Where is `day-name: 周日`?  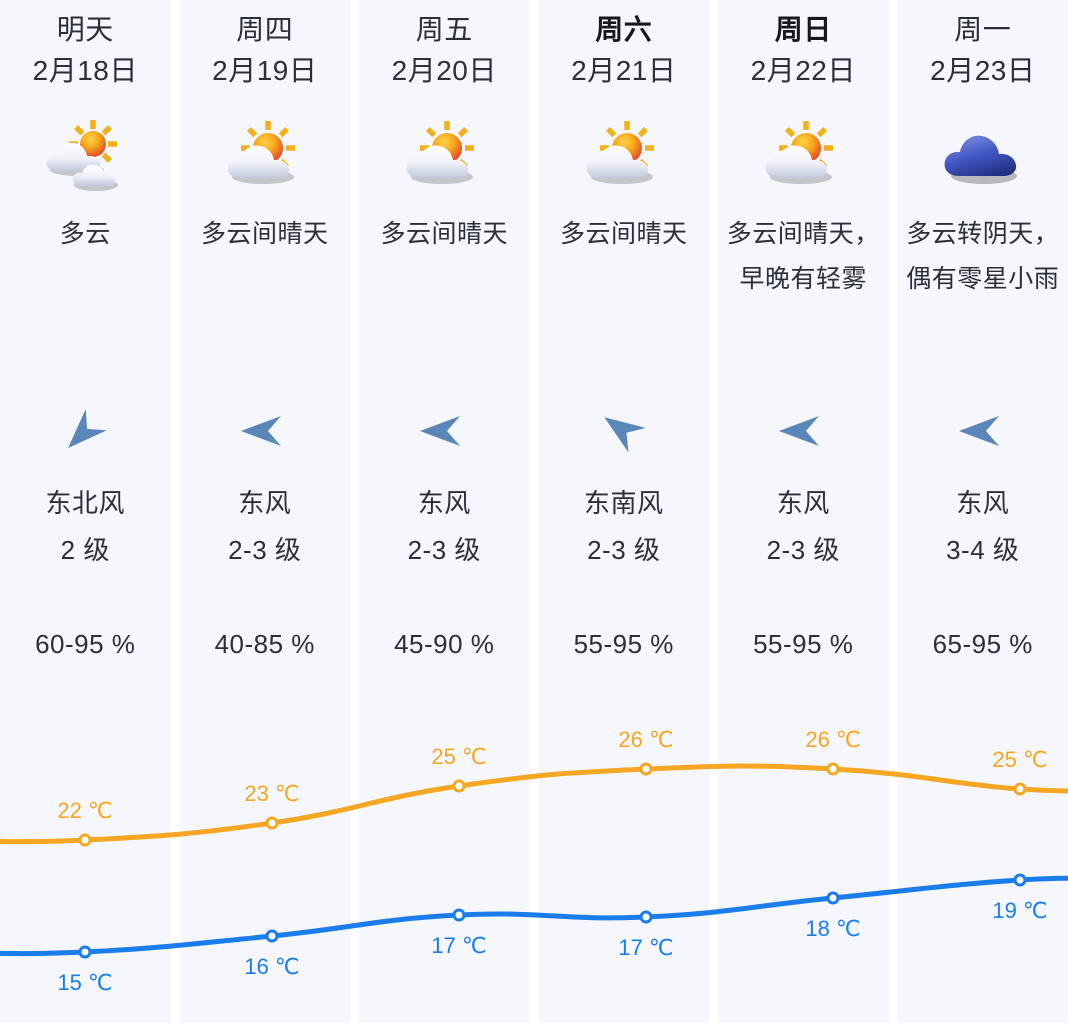
day-name: 周日 is located at coordinates (803, 29).